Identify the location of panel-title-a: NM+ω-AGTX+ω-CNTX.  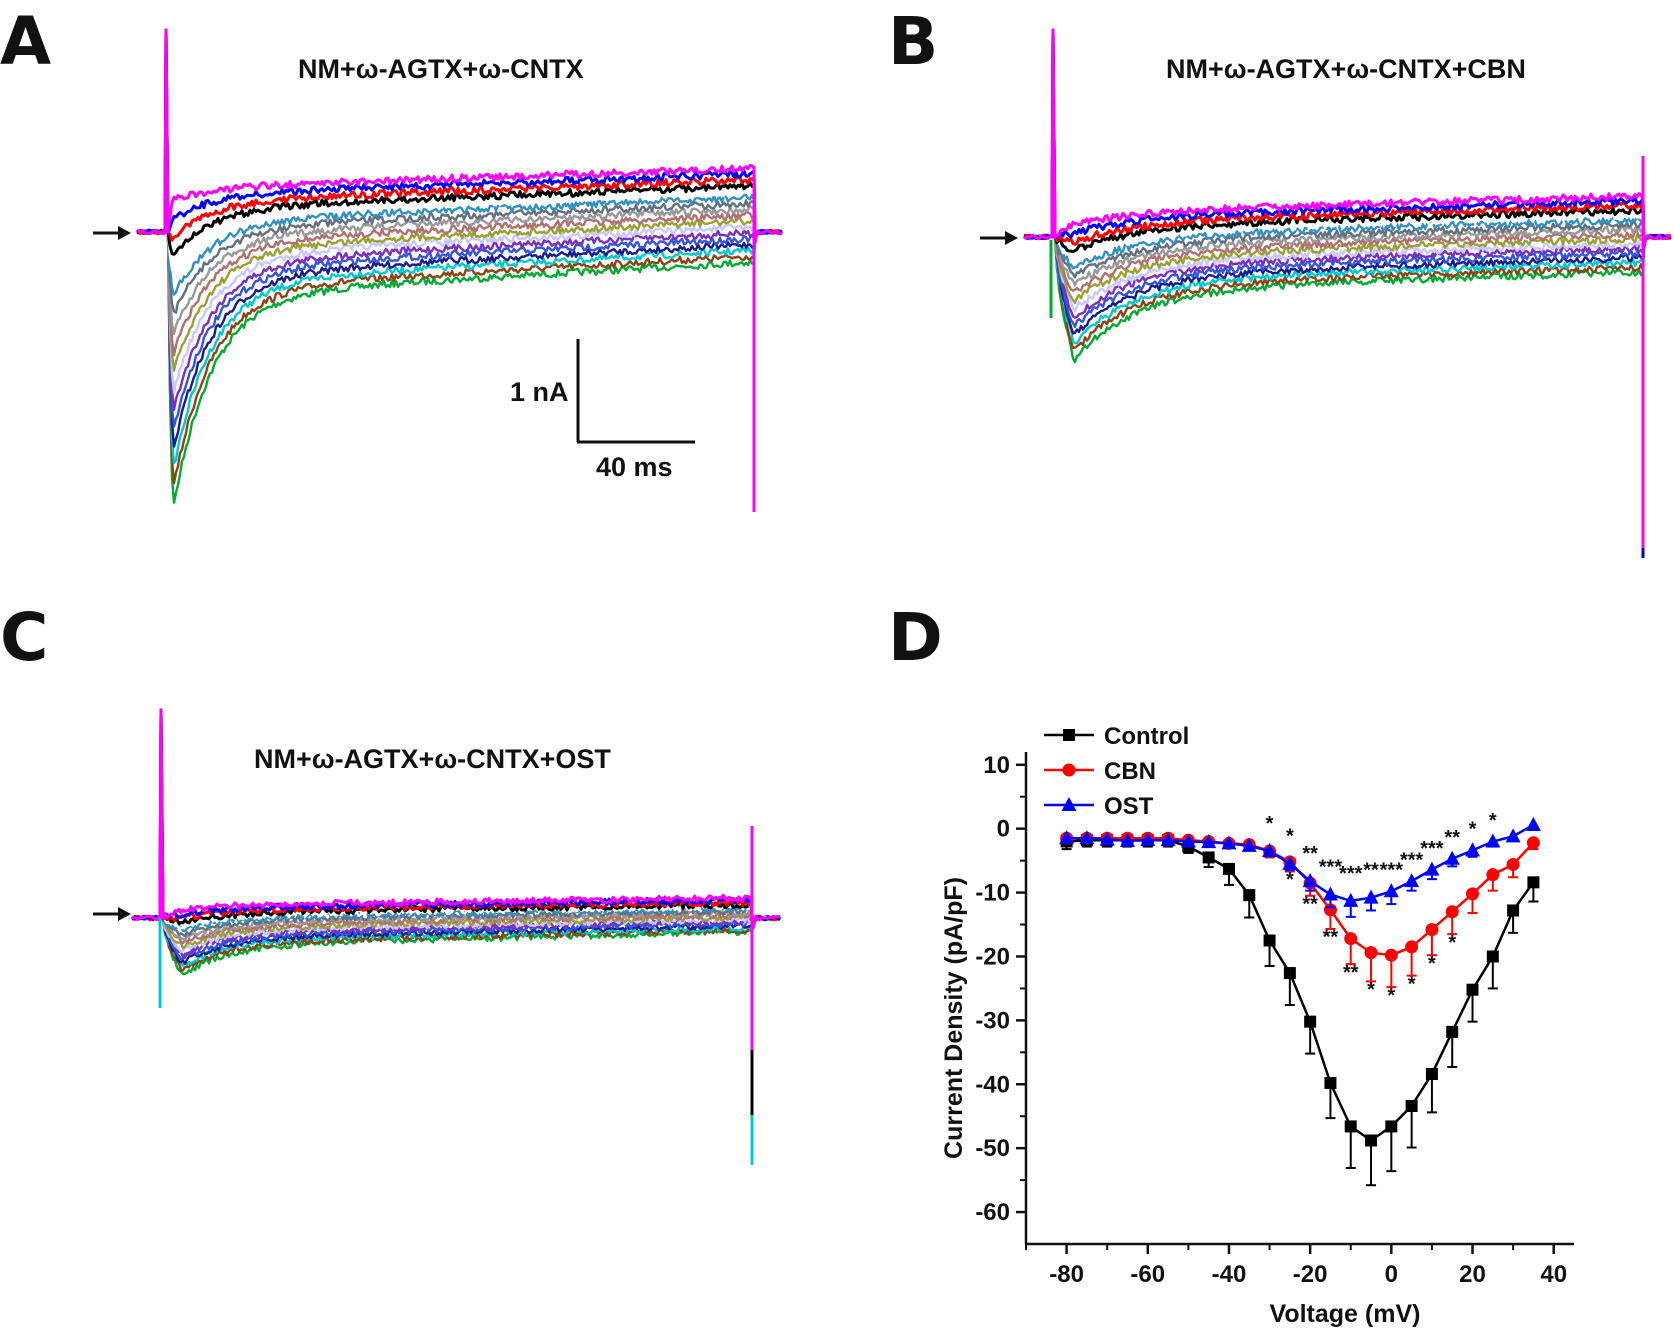
(441, 69).